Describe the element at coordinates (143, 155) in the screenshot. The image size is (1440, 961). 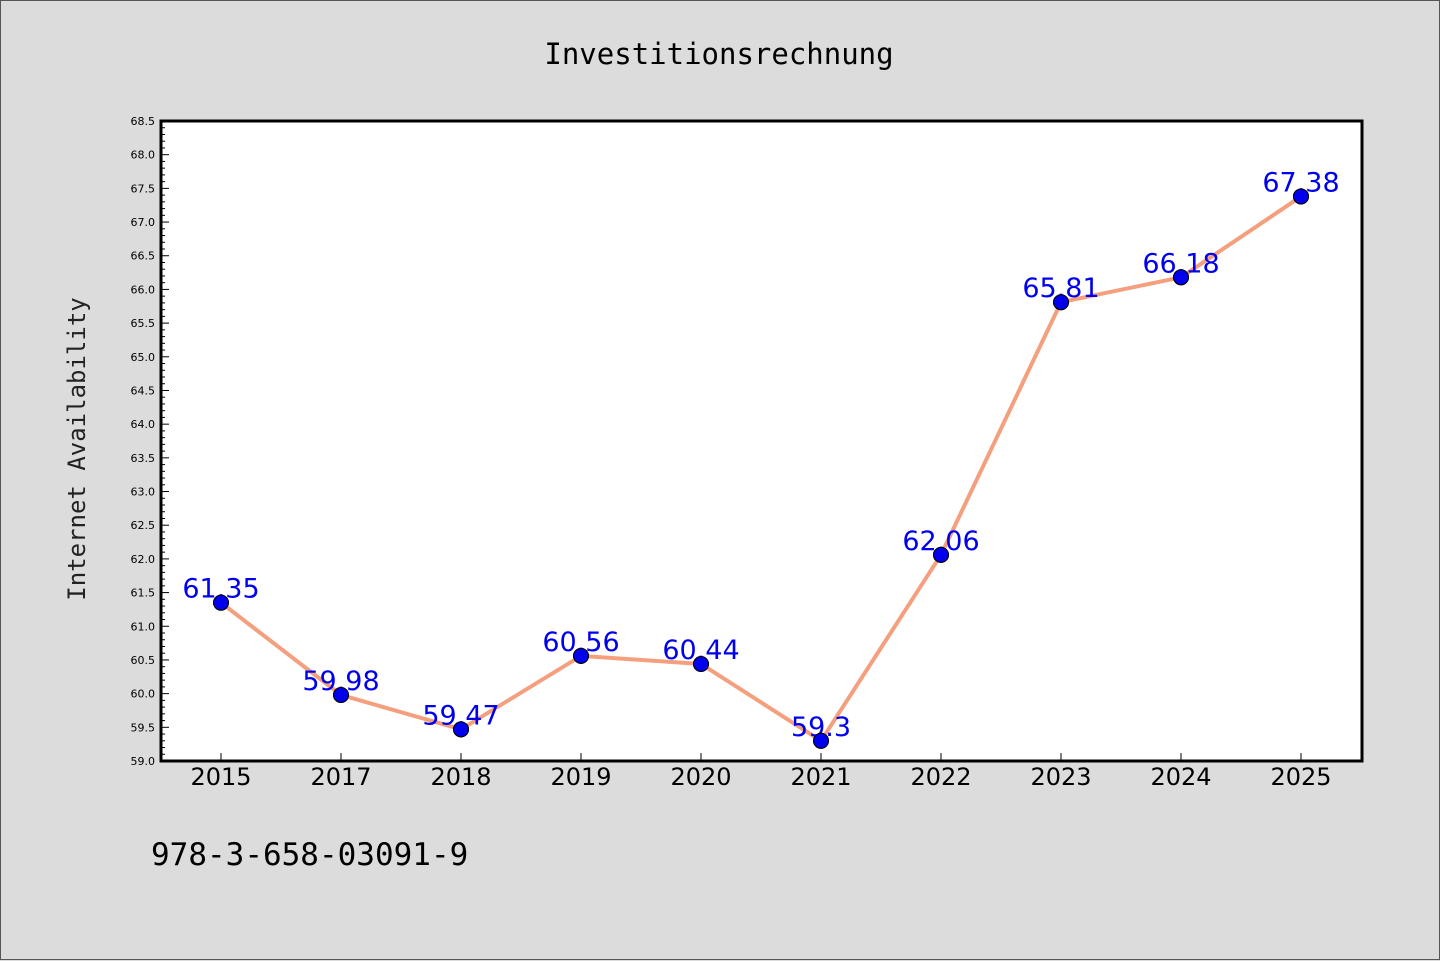
I see `y-tick-label: 68.0` at that location.